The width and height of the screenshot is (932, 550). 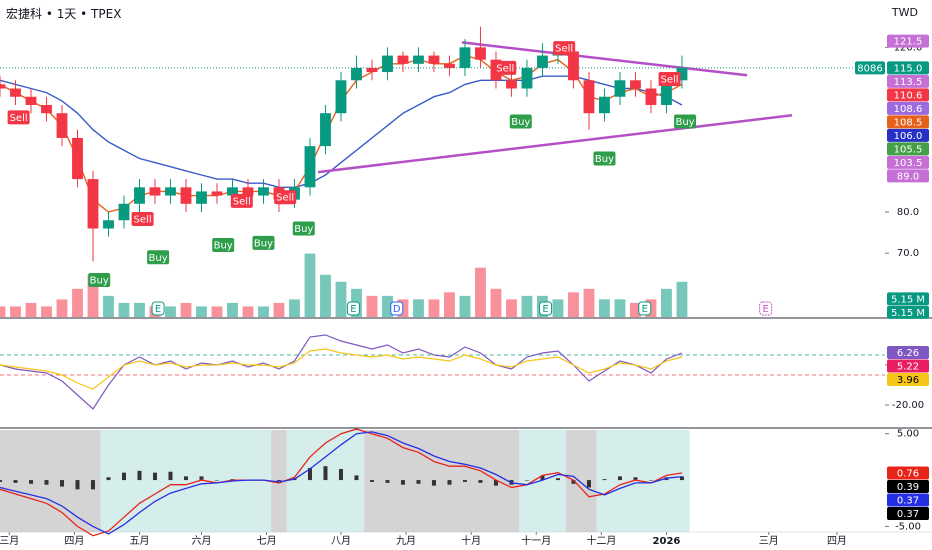 I want to click on axis-tag-label: 108.6, so click(x=908, y=109).